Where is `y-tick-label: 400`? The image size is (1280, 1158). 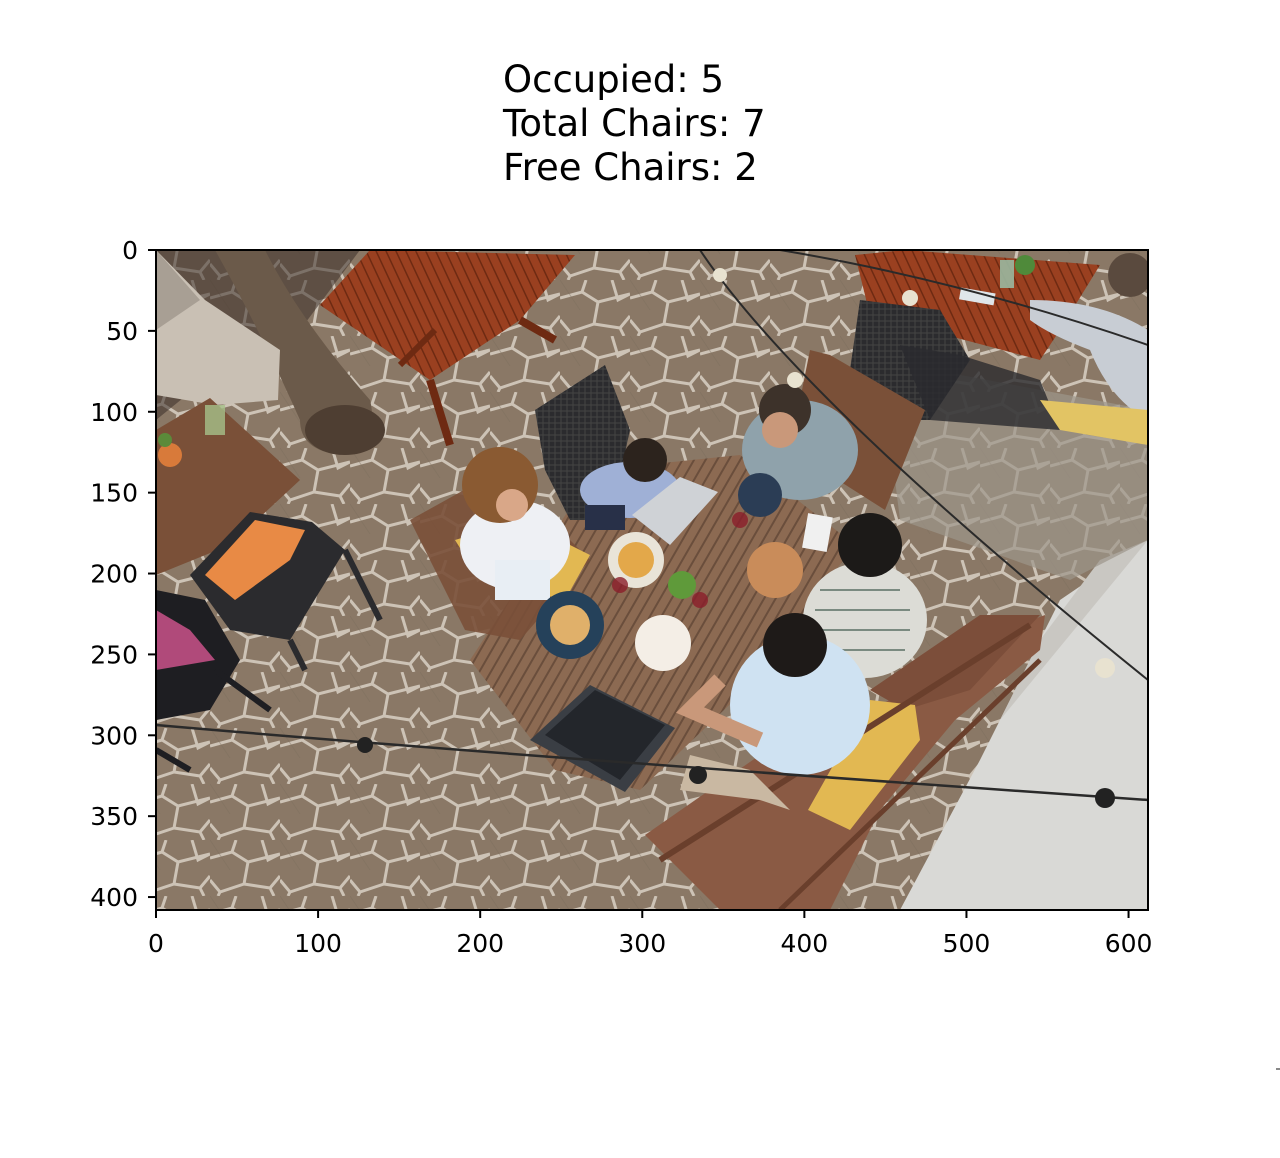 y-tick-label: 400 is located at coordinates (114, 897).